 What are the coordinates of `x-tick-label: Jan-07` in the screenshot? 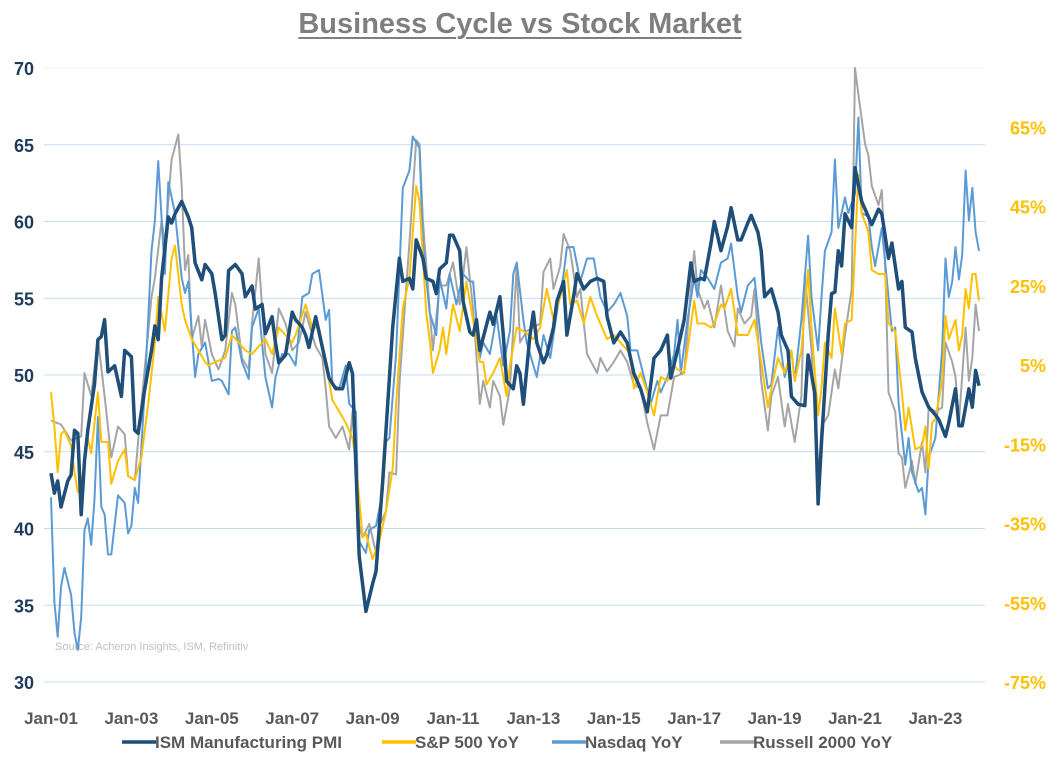 It's located at (292, 718).